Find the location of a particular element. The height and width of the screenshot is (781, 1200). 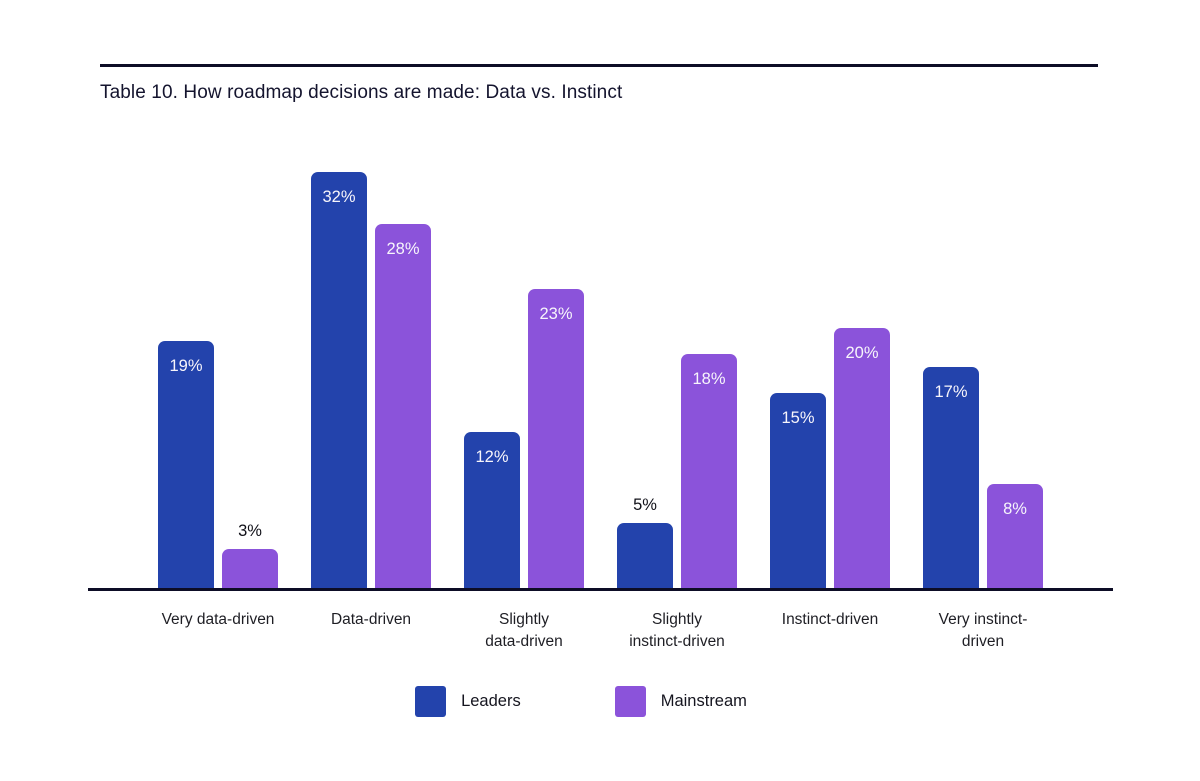

bar-mainstream-slightly-data-driven: 23% is located at coordinates (556, 438).